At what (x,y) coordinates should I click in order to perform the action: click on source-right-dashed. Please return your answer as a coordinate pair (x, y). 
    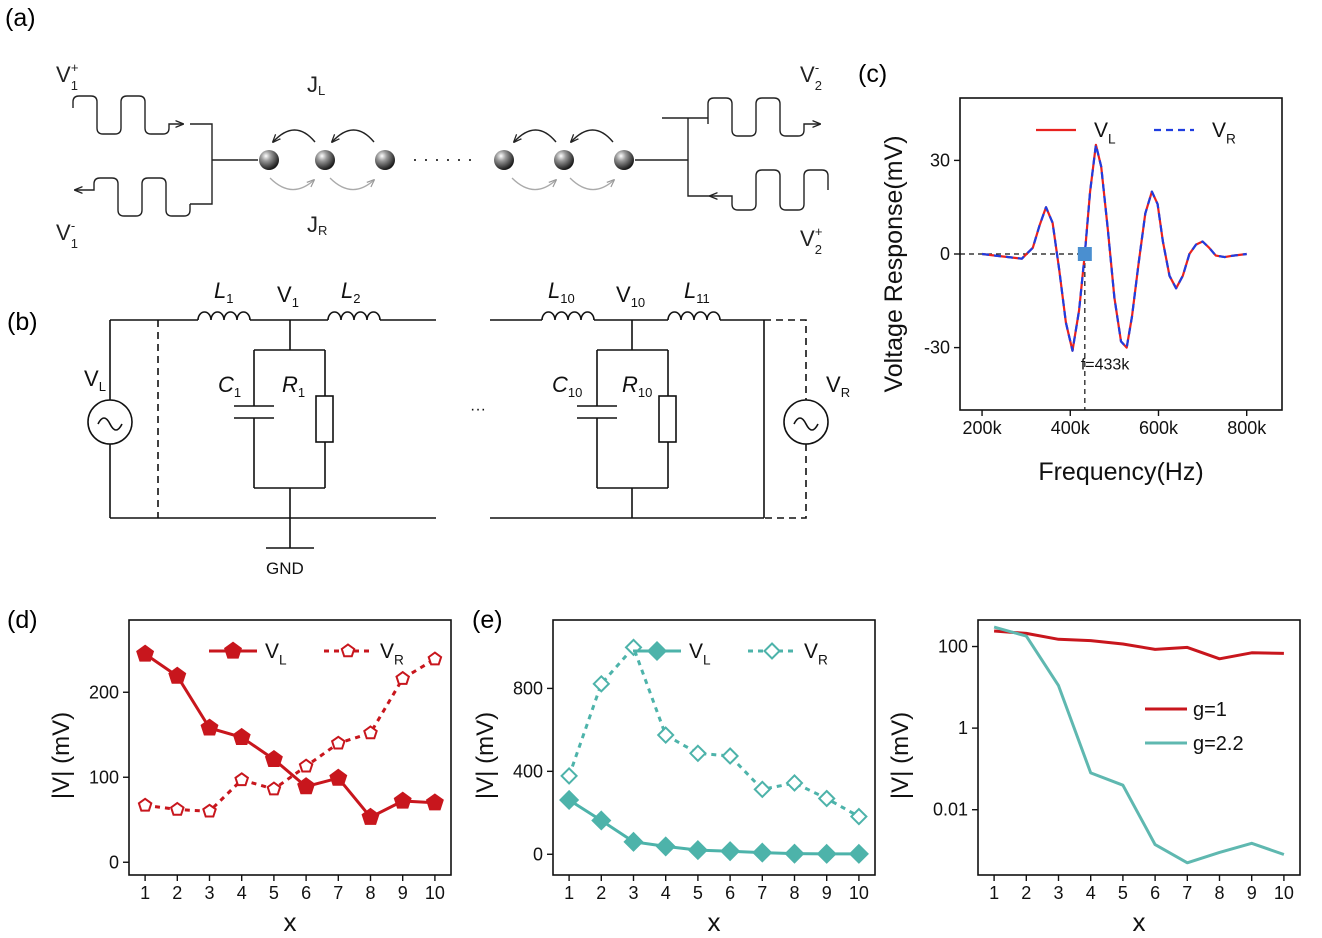
    Looking at the image, I should click on (785, 419).